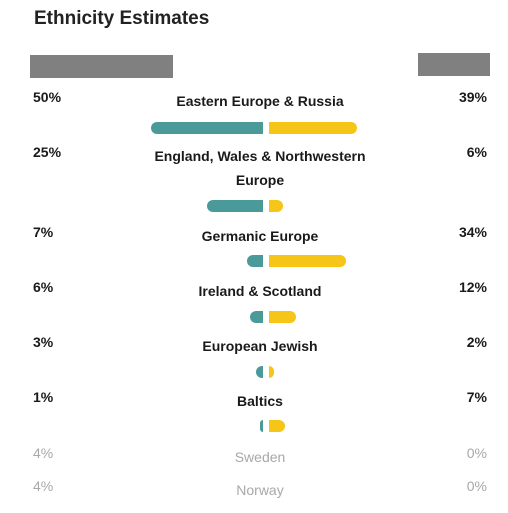  I want to click on left-person-placeholder, so click(101, 66).